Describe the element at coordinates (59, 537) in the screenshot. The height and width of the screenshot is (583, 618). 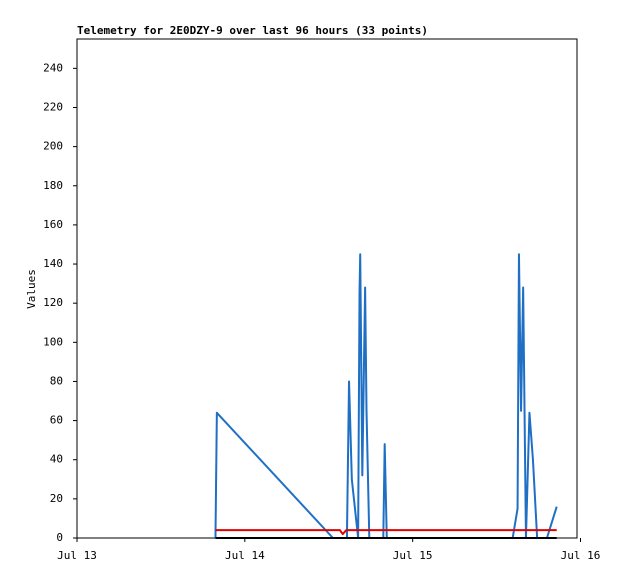
I see `y-tick-label: 0` at that location.